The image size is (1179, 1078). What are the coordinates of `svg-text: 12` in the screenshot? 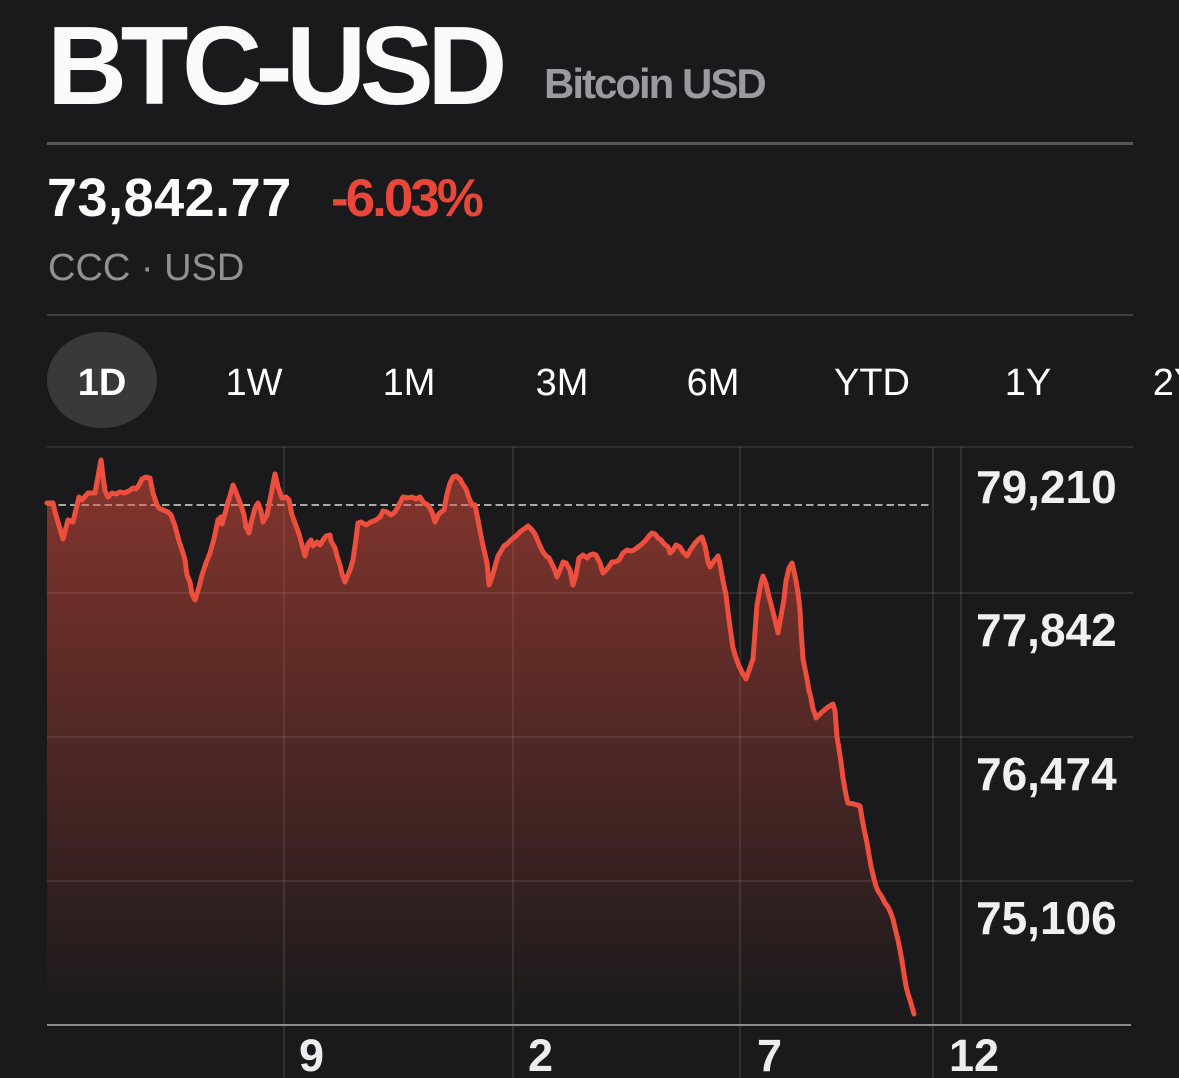 It's located at (974, 1054).